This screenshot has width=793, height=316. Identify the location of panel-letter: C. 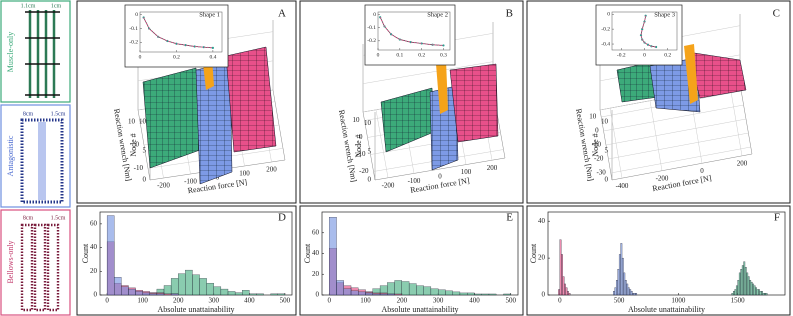
(776, 14).